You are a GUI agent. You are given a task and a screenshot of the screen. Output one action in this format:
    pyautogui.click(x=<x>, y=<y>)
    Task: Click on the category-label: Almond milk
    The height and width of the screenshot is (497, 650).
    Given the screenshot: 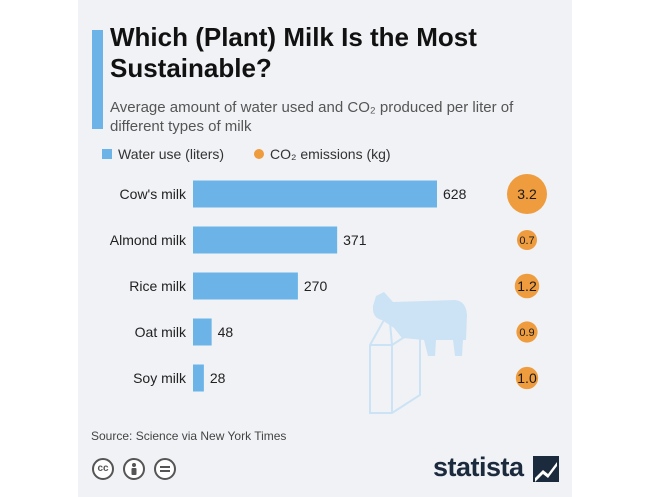 What is the action you would take?
    pyautogui.click(x=148, y=240)
    